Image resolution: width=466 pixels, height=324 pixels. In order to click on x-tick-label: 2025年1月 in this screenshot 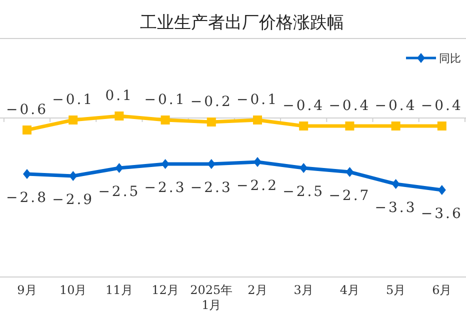, I will do `click(211, 298)`.